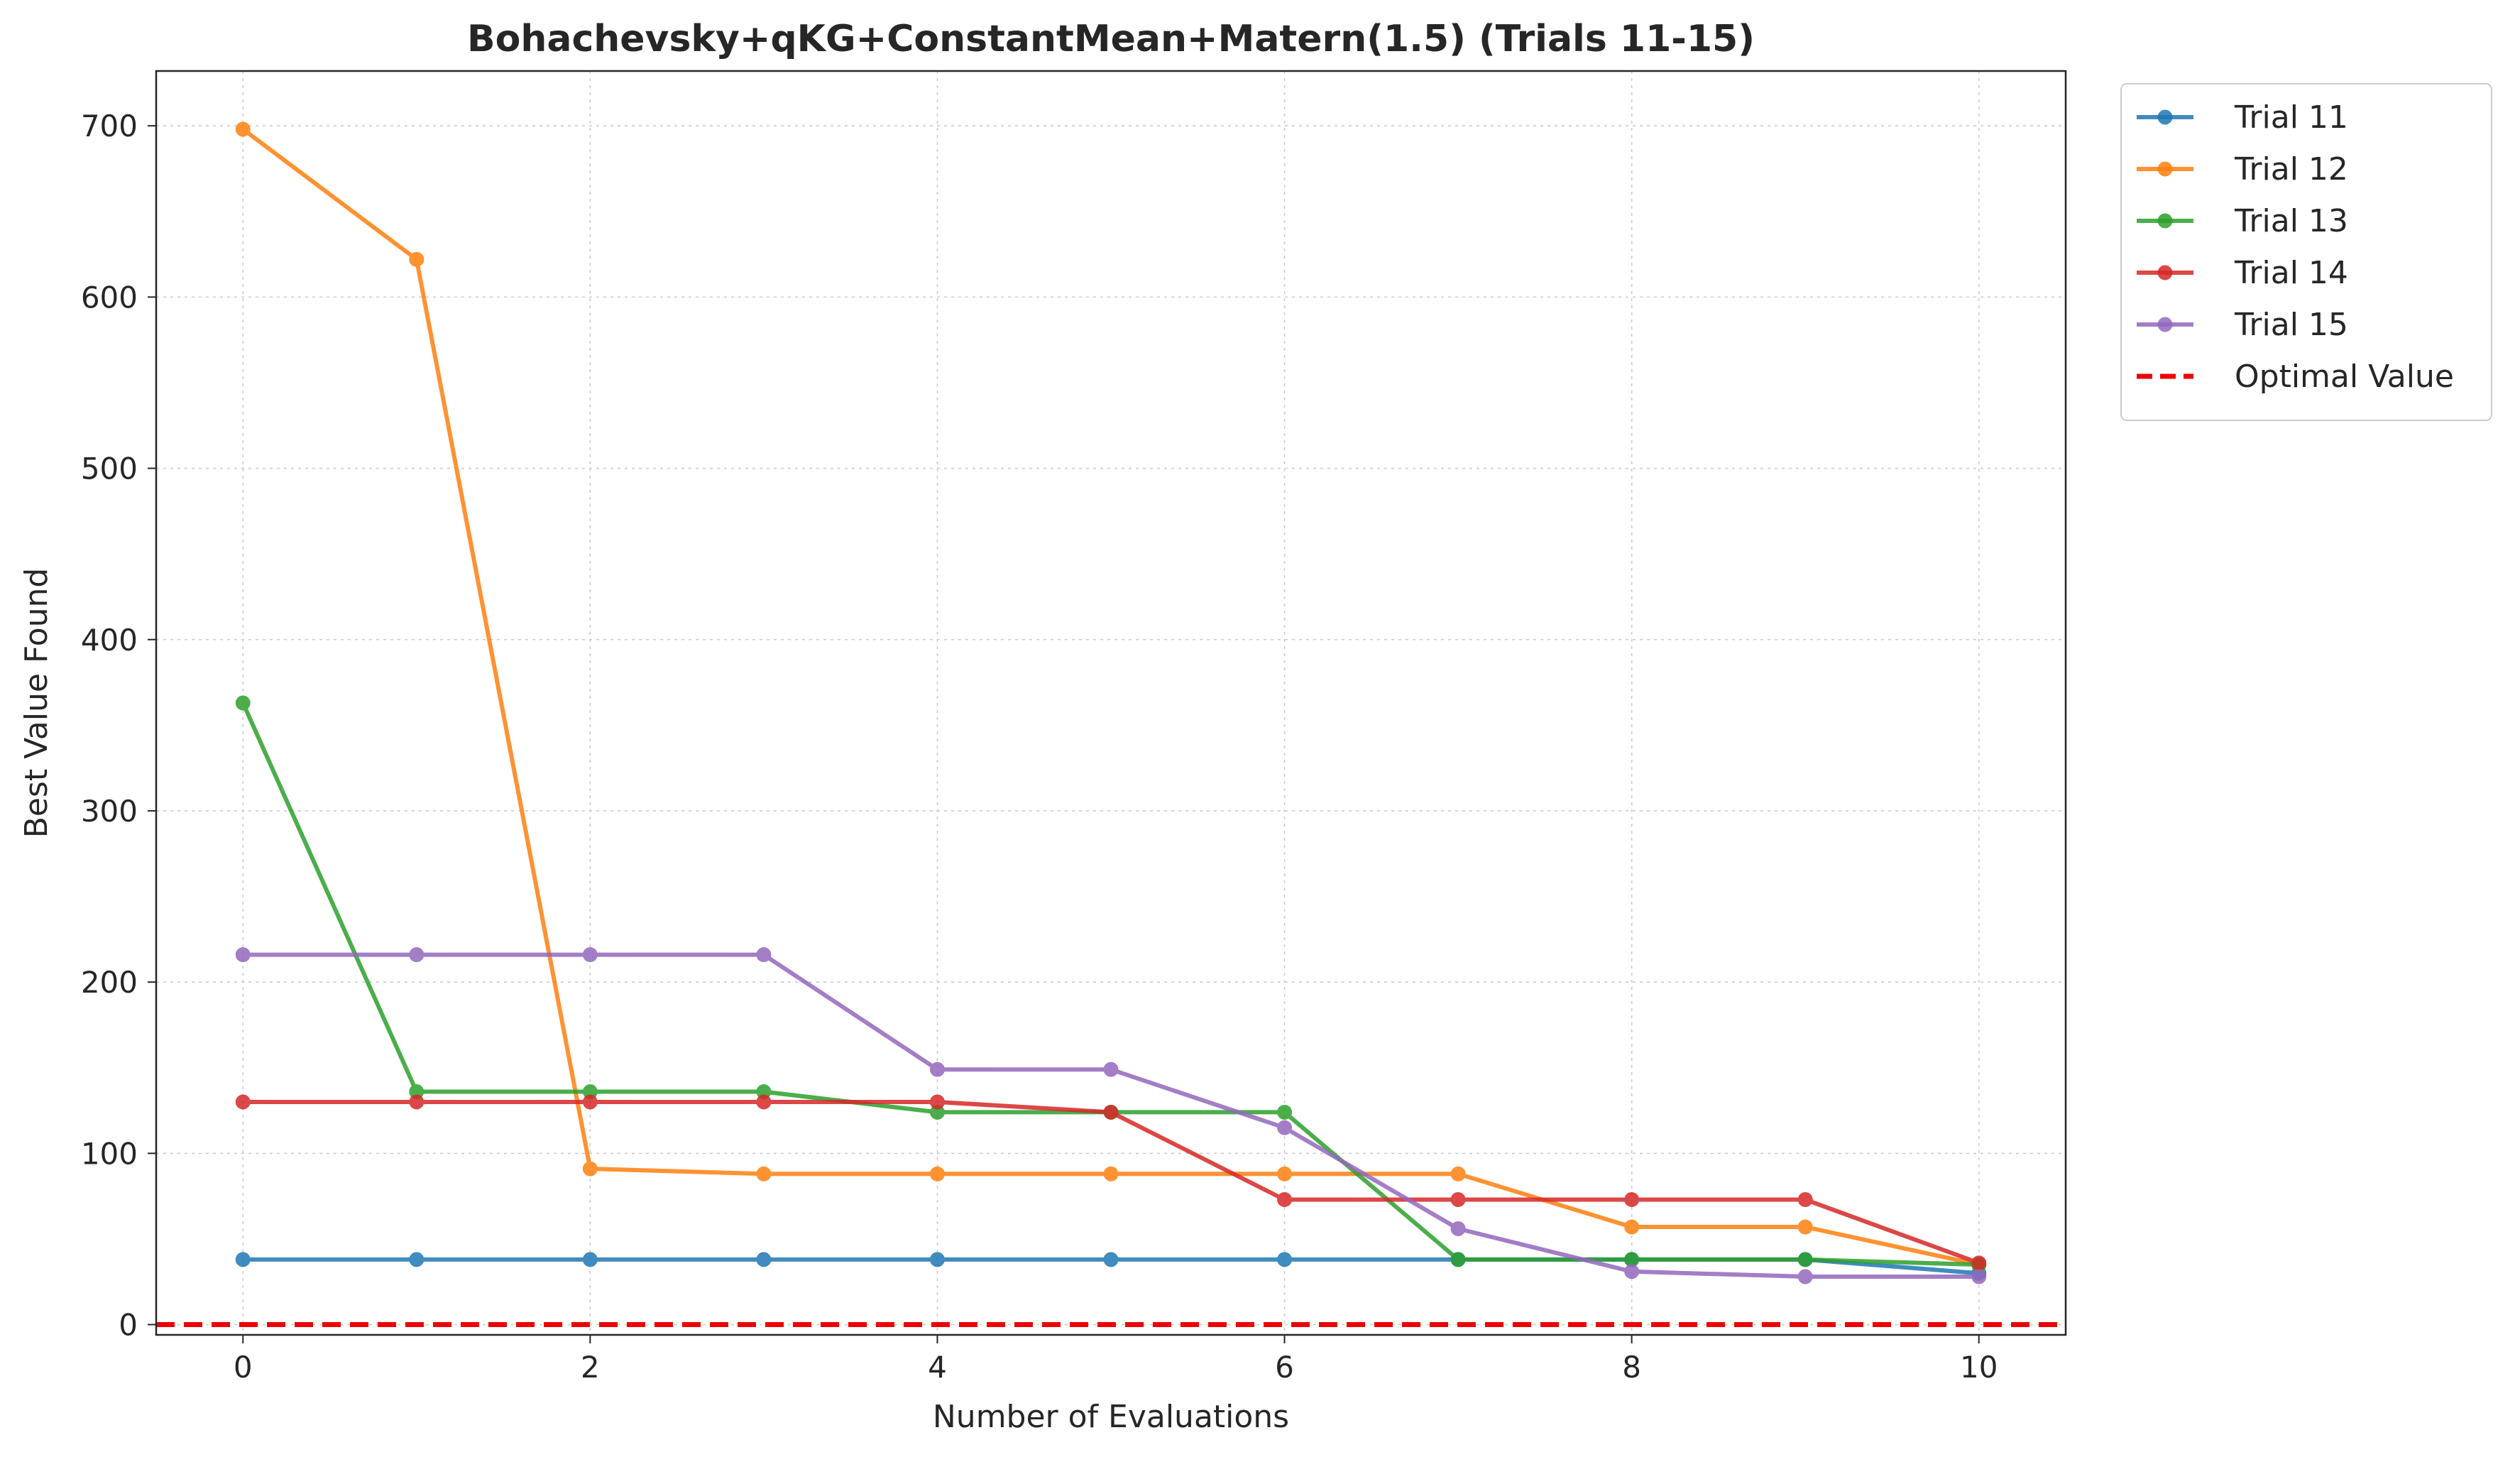 The image size is (2520, 1457). What do you see at coordinates (2291, 325) in the screenshot?
I see `legend-label: Trial 15` at bounding box center [2291, 325].